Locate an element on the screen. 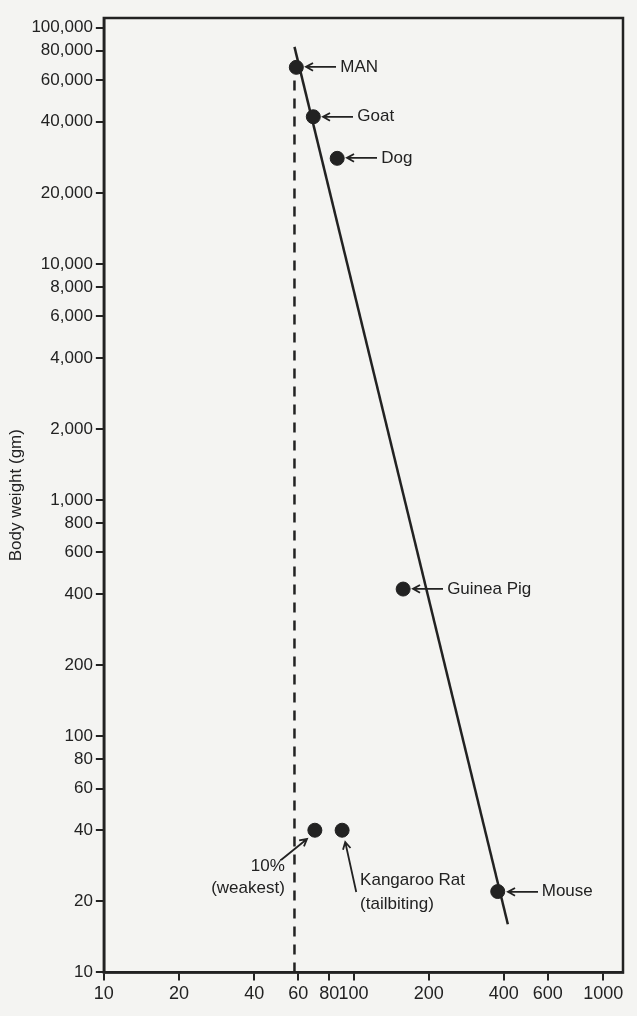 This screenshot has width=637, height=1016. y-tick-label: 80,000 is located at coordinates (66, 50).